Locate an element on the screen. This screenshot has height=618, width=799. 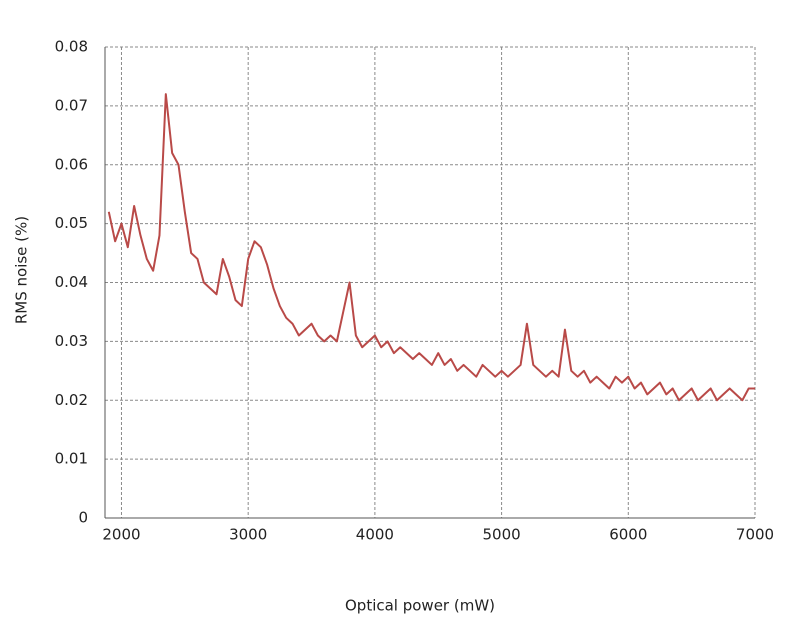
y-tick-label: 0.07 is located at coordinates (71, 105).